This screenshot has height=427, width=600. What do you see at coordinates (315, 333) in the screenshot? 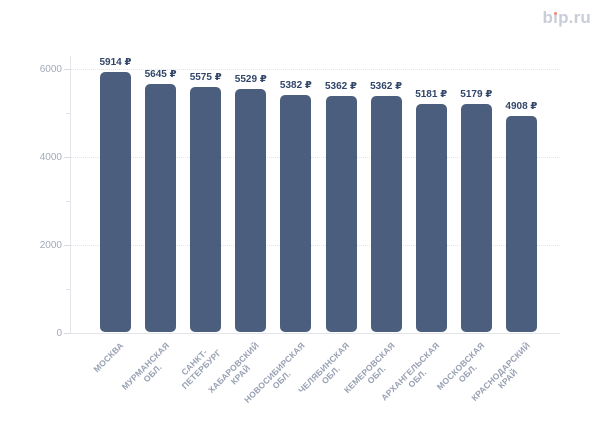
I see `x-axis-line` at bounding box center [315, 333].